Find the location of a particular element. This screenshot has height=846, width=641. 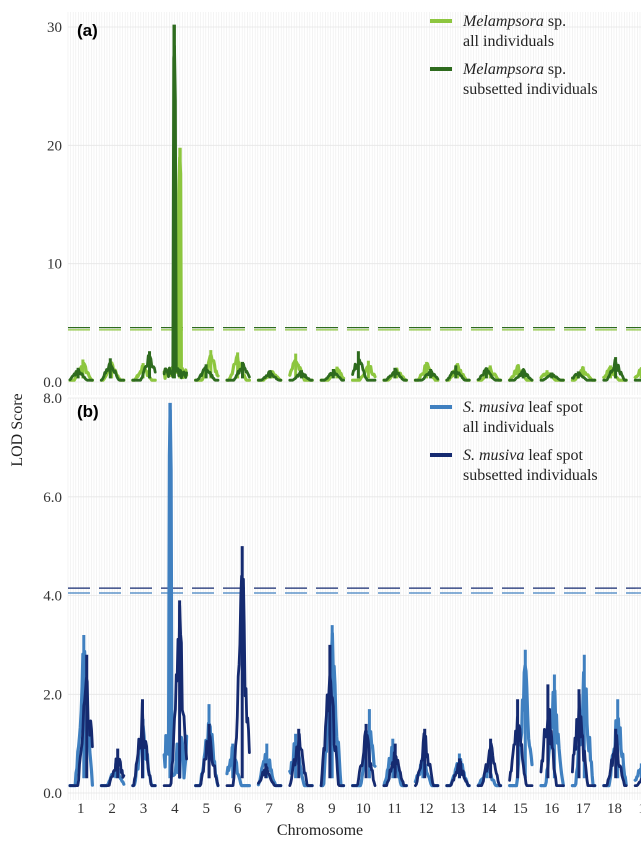

x-tick-label-chr-2: 2 is located at coordinates (112, 809).